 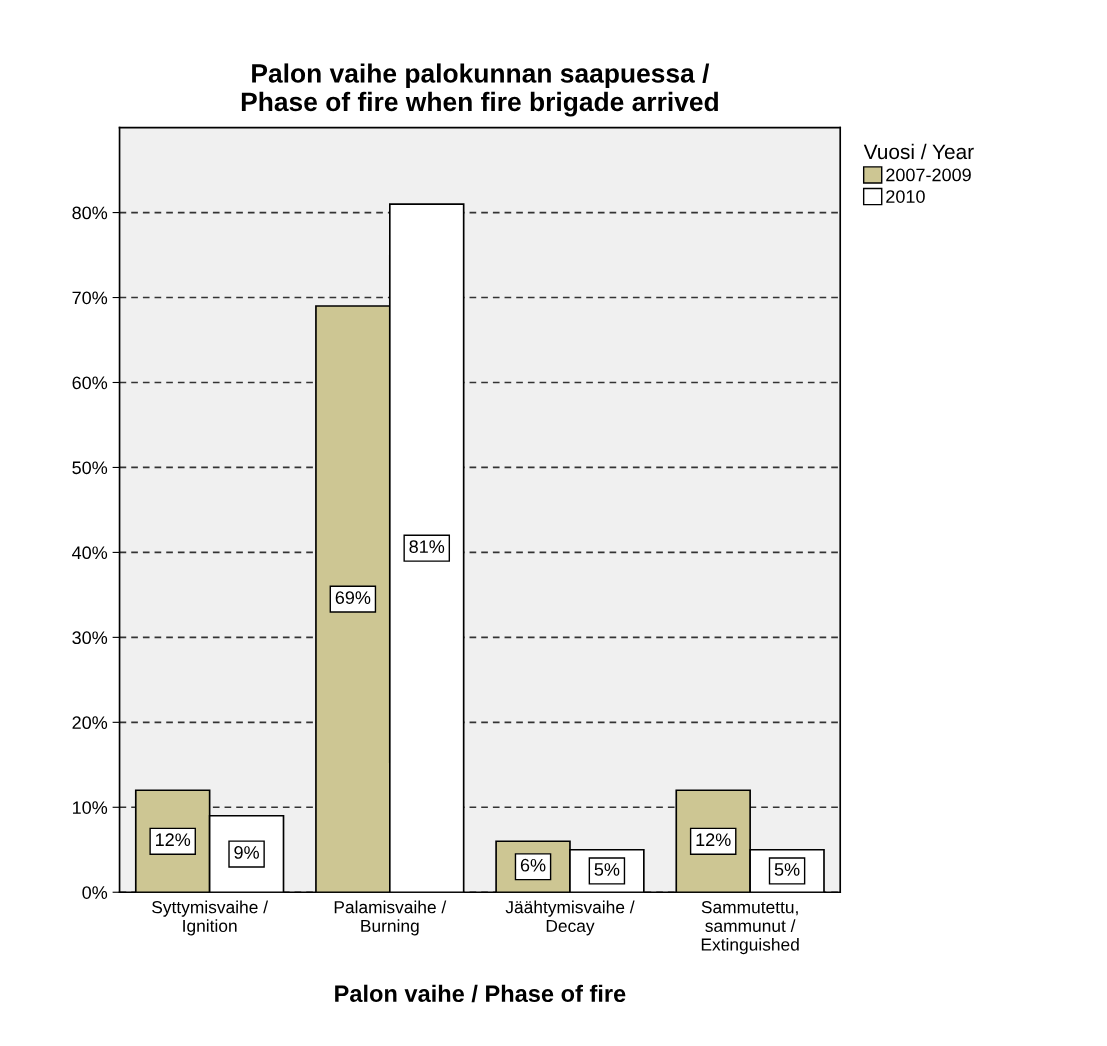 I want to click on y-tick-label: 30%, so click(x=90, y=638).